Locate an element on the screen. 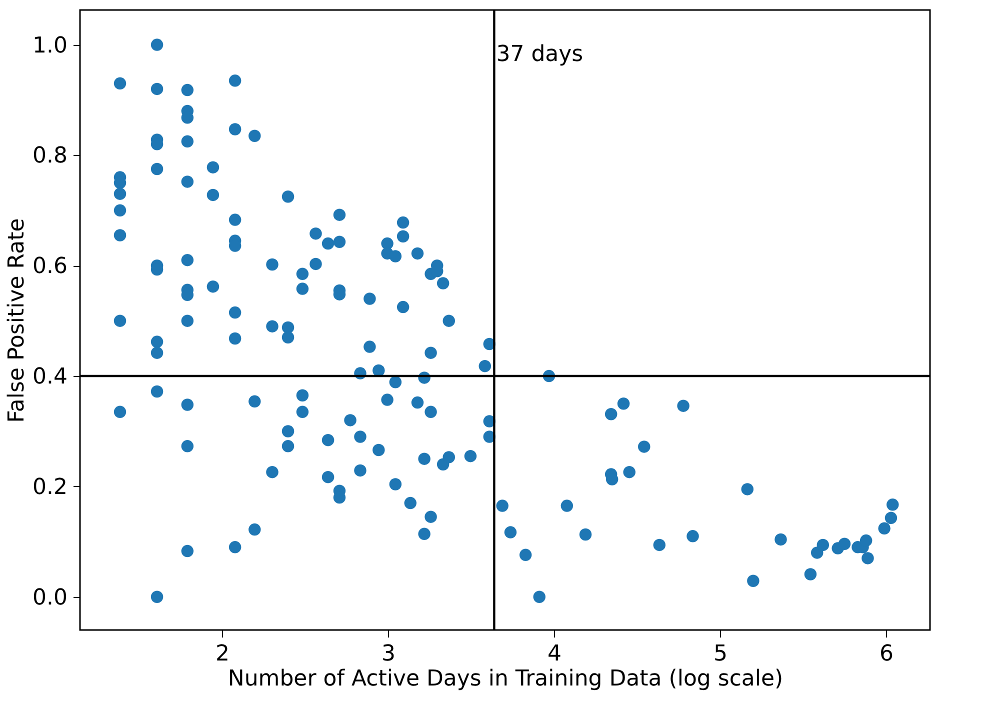 The height and width of the screenshot is (719, 984). y-tick-label: 0.2 is located at coordinates (50, 487).